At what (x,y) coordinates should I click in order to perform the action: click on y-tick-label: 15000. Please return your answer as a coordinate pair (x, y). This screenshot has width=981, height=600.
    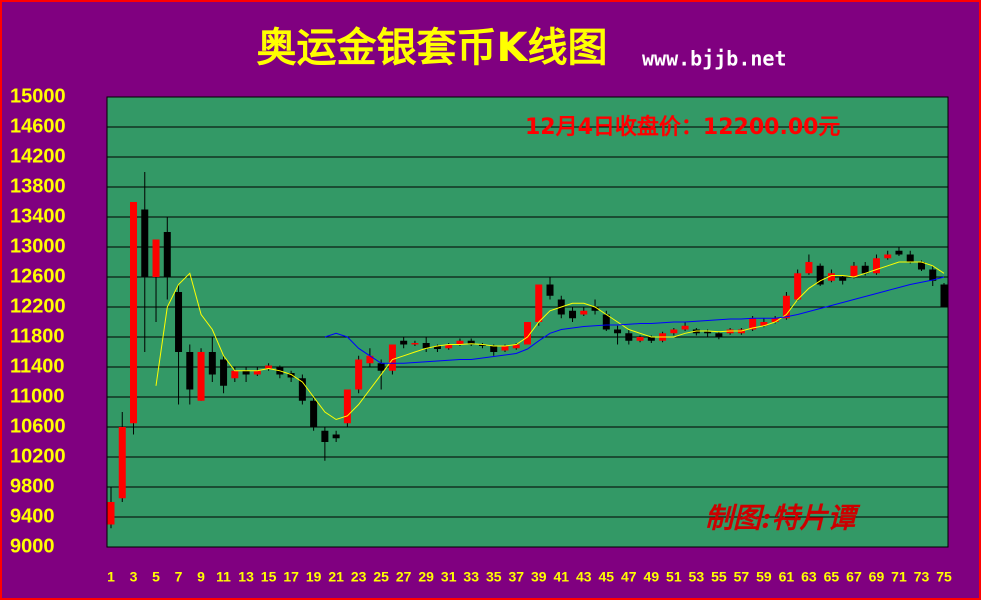
    Looking at the image, I should click on (38, 96).